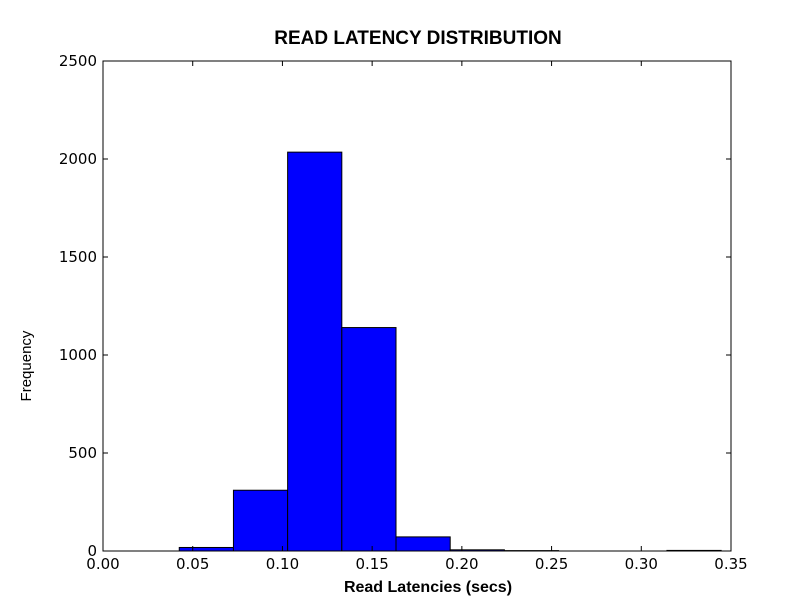 This screenshot has height=616, width=812. What do you see at coordinates (641, 564) in the screenshot?
I see `x-tick-label: 0.30` at bounding box center [641, 564].